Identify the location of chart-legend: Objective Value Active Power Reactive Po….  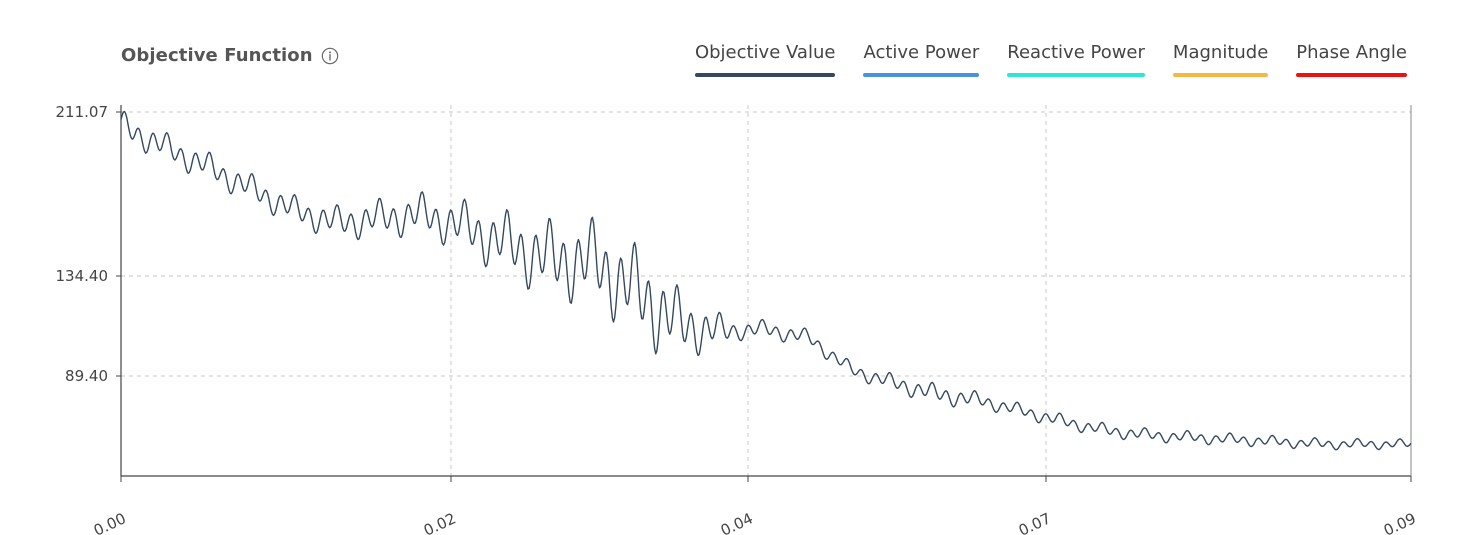
(1050, 58).